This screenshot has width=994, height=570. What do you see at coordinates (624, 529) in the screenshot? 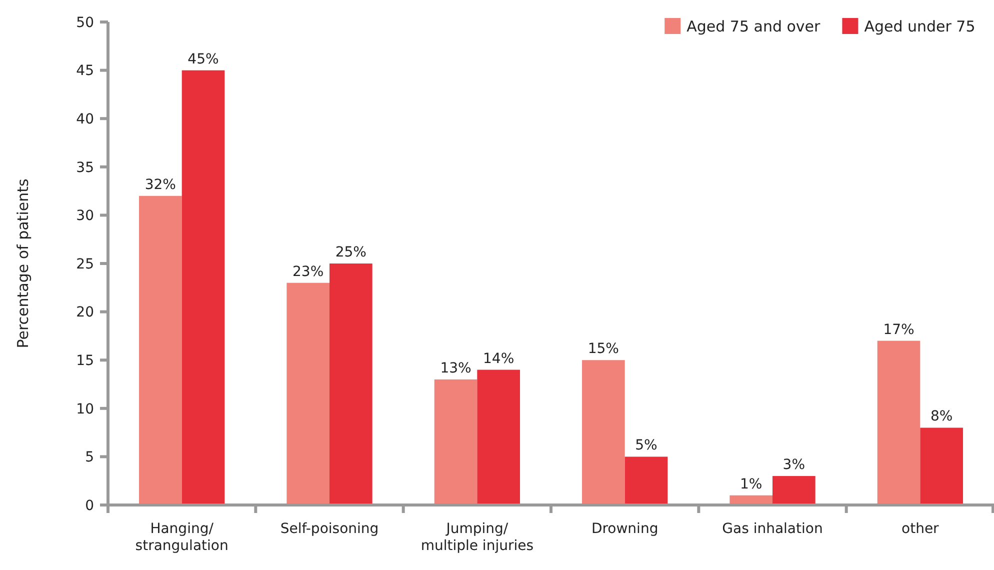
I see `x-tick-label: Drowning` at bounding box center [624, 529].